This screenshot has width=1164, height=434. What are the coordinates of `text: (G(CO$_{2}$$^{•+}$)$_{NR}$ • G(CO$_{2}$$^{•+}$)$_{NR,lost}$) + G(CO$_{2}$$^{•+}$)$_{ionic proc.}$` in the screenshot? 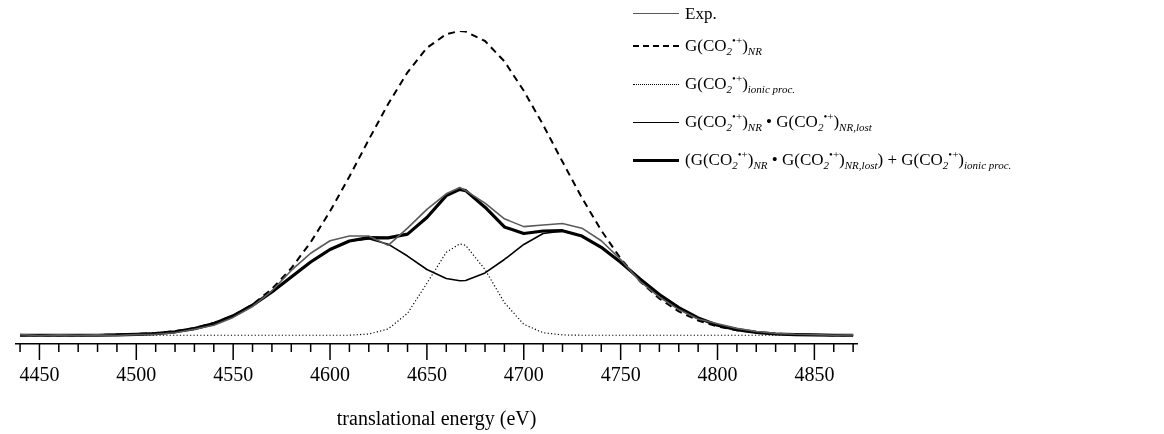 It's located at (848, 160).